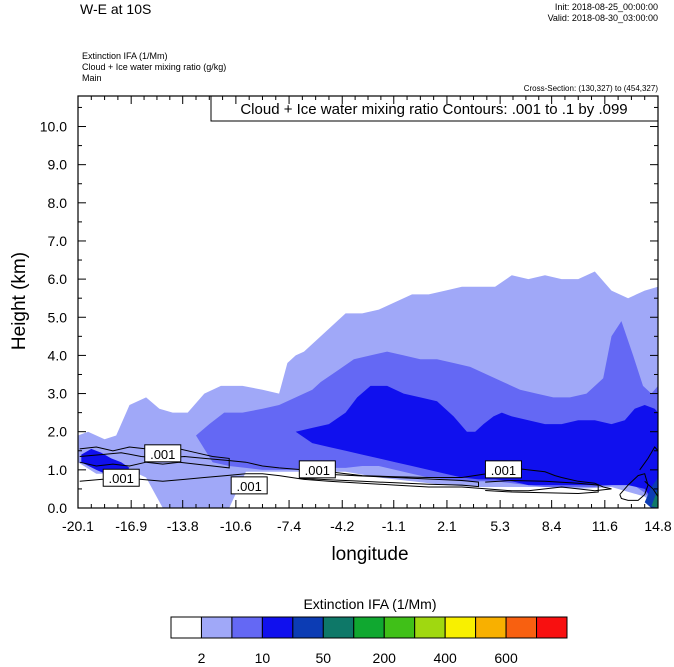 The image size is (674, 667). I want to click on colorbar-label: 10, so click(263, 658).